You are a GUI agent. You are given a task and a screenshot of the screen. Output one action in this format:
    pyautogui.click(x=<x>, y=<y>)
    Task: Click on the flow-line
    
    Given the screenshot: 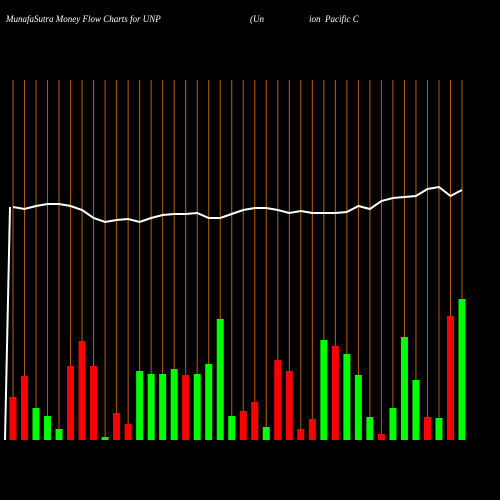 What is the action you would take?
    pyautogui.click(x=237, y=204)
    